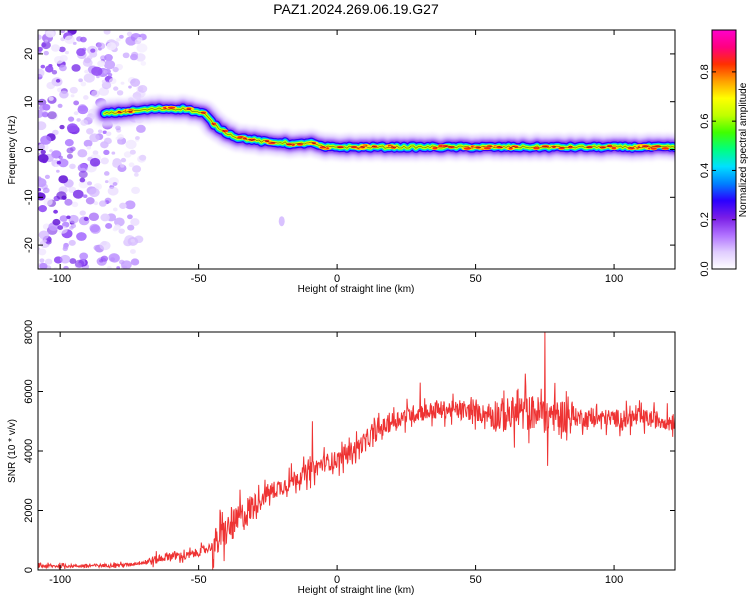 This screenshot has width=750, height=600. What do you see at coordinates (60, 580) in the screenshot?
I see `snr-xtick-label: -100` at bounding box center [60, 580].